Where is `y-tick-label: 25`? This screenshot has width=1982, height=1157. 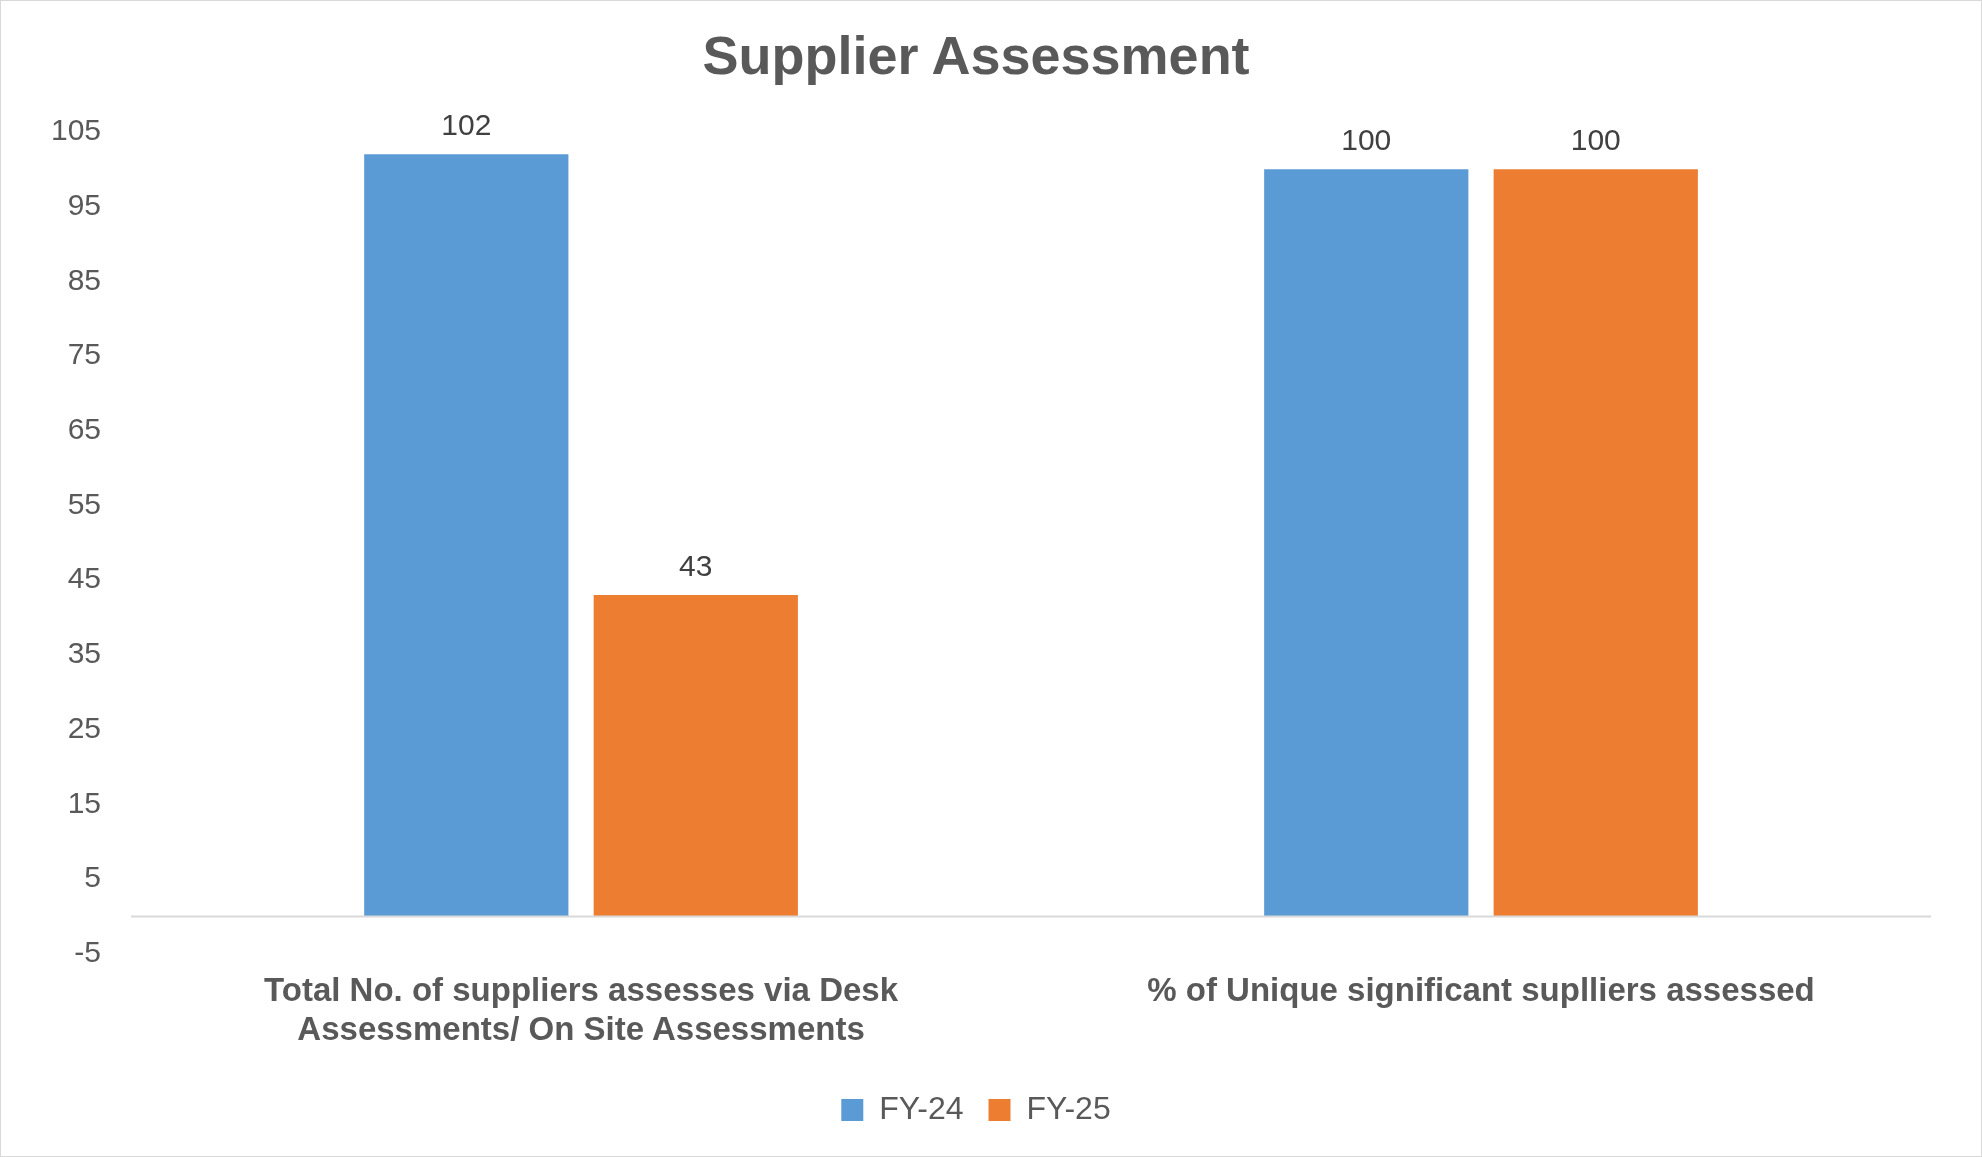 y-tick-label: 25 is located at coordinates (84, 727).